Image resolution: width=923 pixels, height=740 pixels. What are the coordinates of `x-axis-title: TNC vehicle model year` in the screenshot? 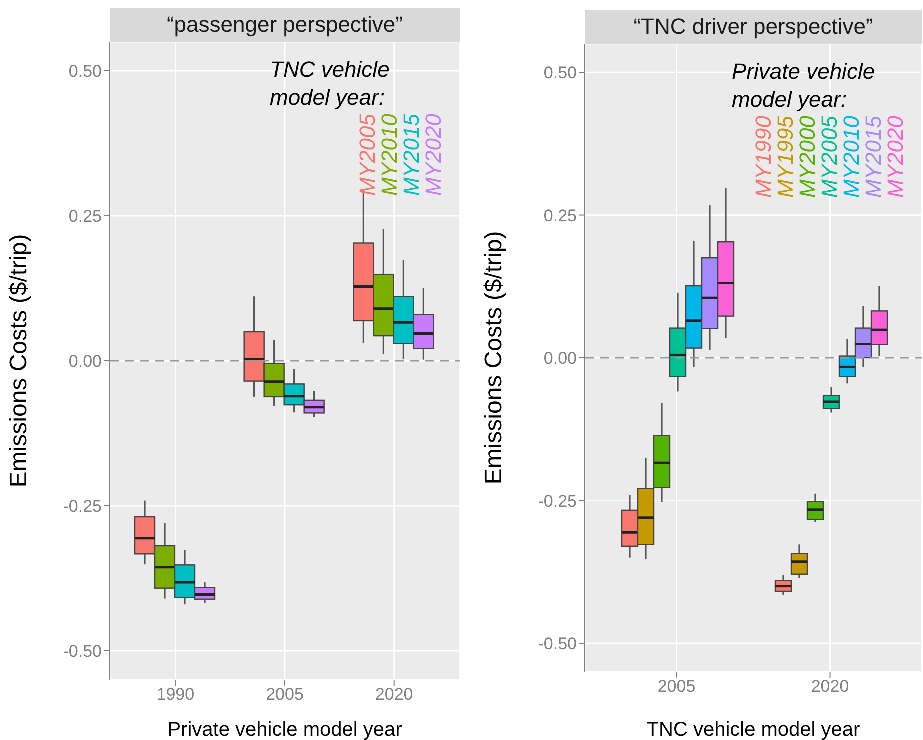 It's located at (753, 729).